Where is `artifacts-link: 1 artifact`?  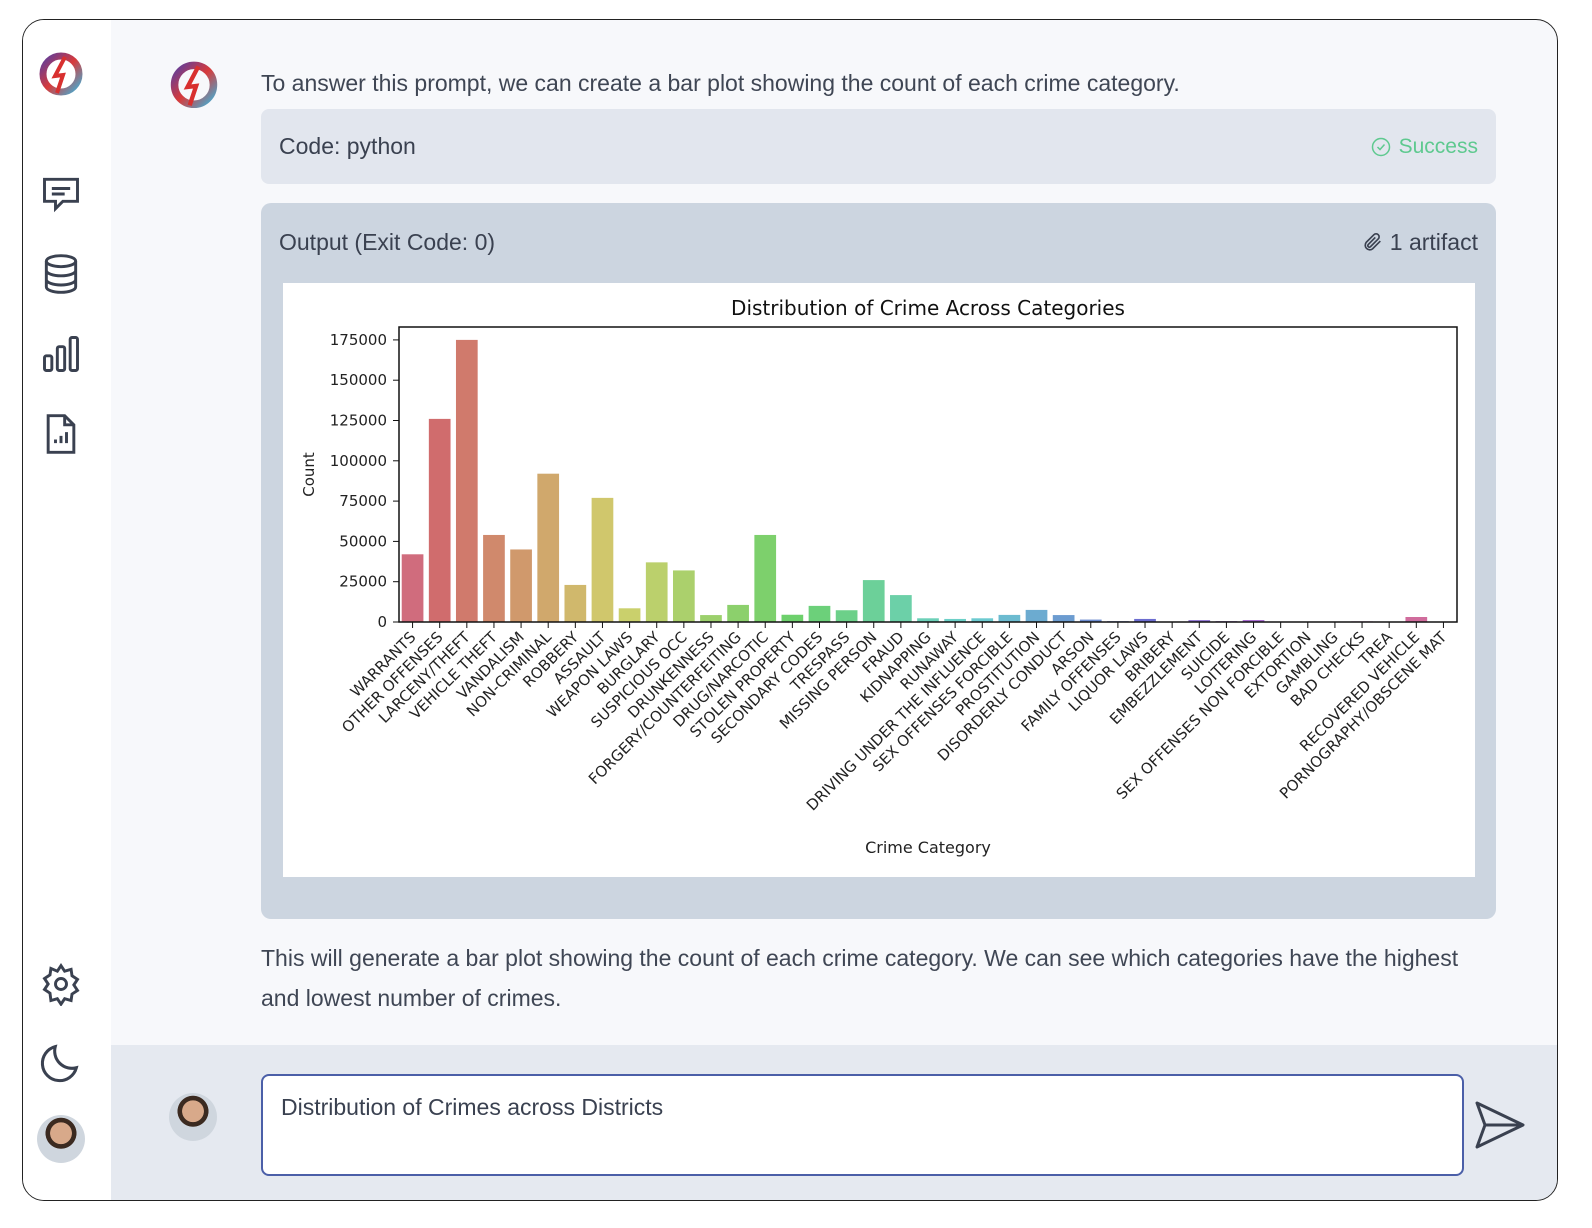
artifacts-link: 1 artifact is located at coordinates (1420, 242).